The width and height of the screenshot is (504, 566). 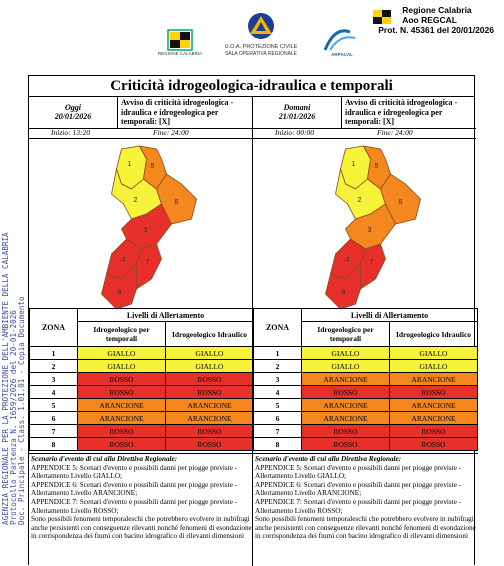 What do you see at coordinates (437, 10) in the screenshot?
I see `stamp-line: Regione Calabria` at bounding box center [437, 10].